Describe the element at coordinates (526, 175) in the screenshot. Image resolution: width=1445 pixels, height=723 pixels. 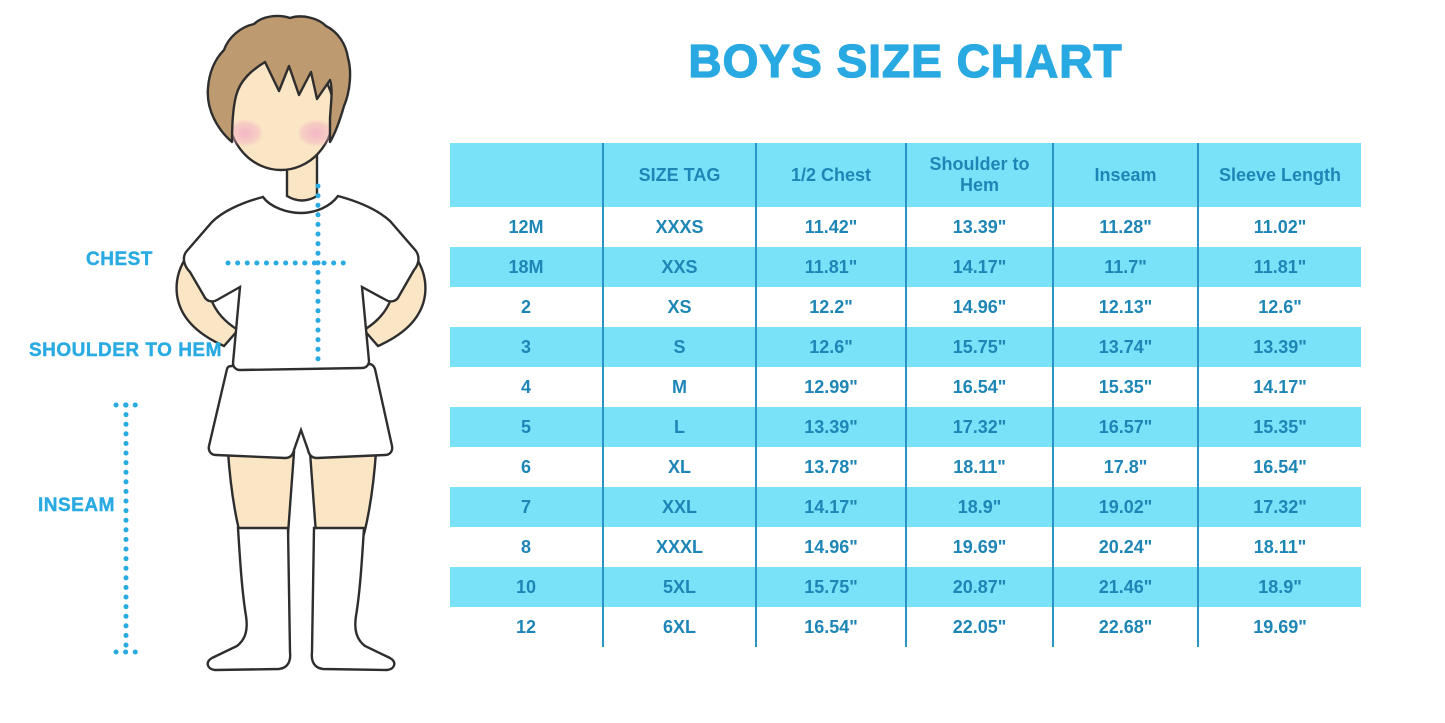
I see `header-cell` at that location.